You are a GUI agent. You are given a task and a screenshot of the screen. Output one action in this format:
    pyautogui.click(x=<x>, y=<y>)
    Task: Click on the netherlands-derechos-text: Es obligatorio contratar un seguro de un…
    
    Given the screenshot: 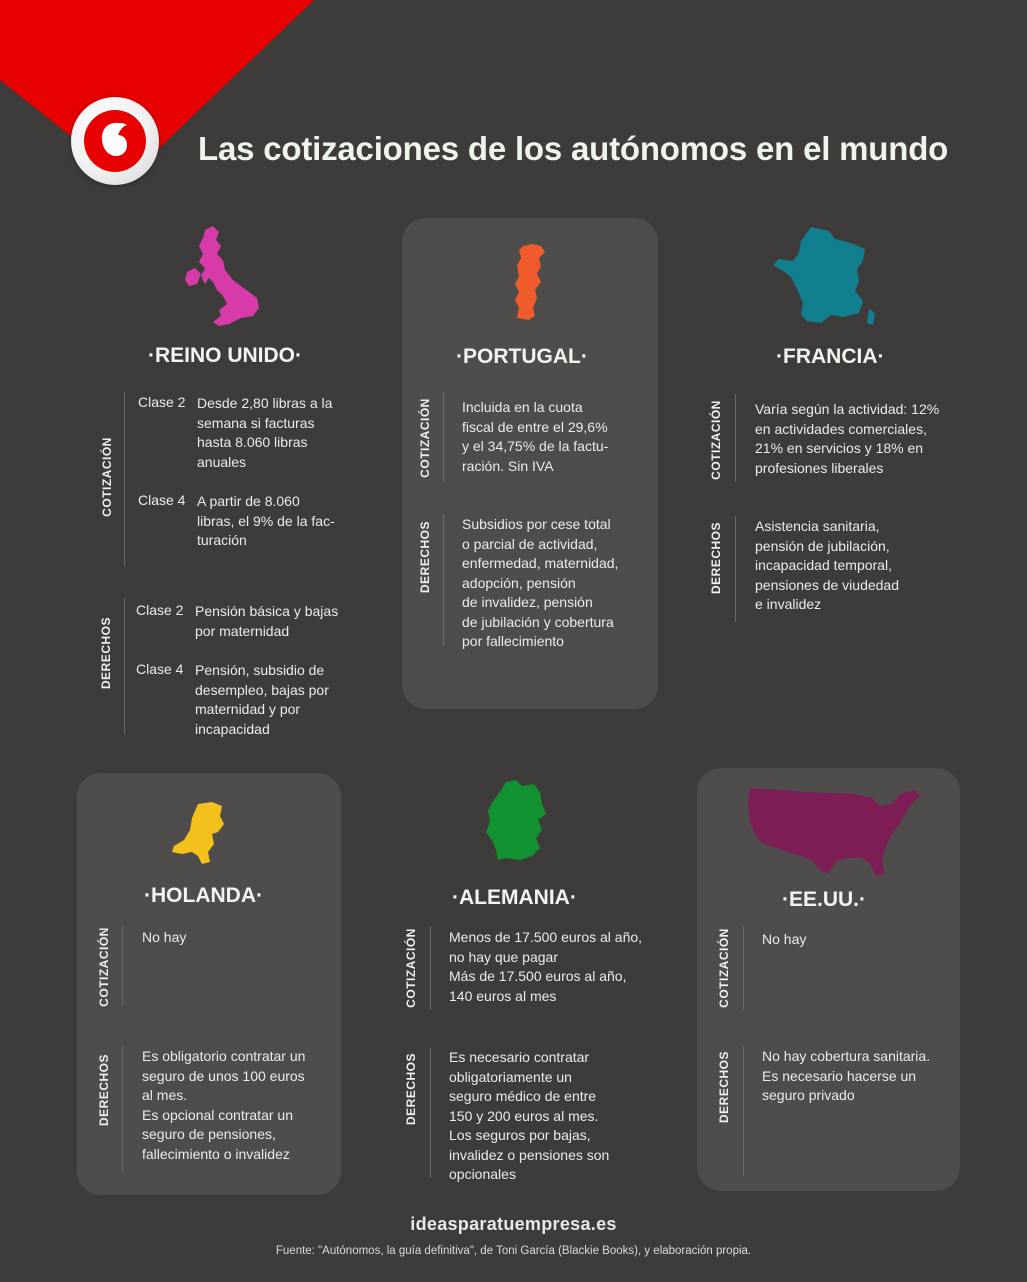 What is the action you would take?
    pyautogui.click(x=224, y=1105)
    